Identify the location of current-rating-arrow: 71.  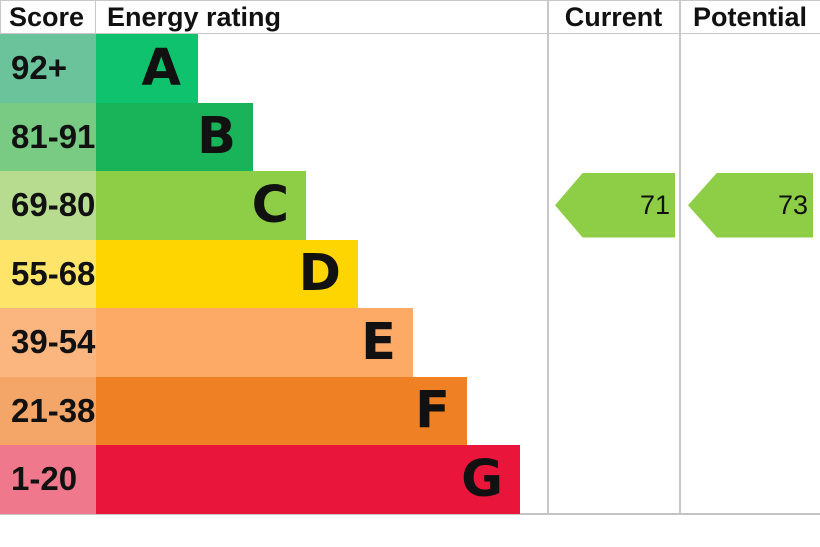
(615, 205).